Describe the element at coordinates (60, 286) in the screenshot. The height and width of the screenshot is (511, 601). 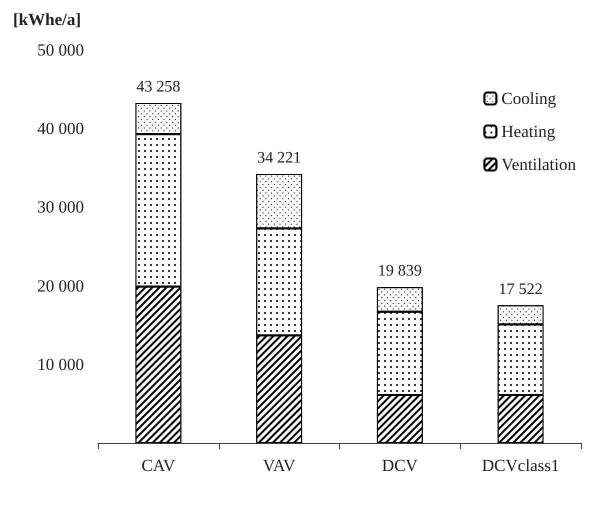
I see `y-tick-label: 20 000` at that location.